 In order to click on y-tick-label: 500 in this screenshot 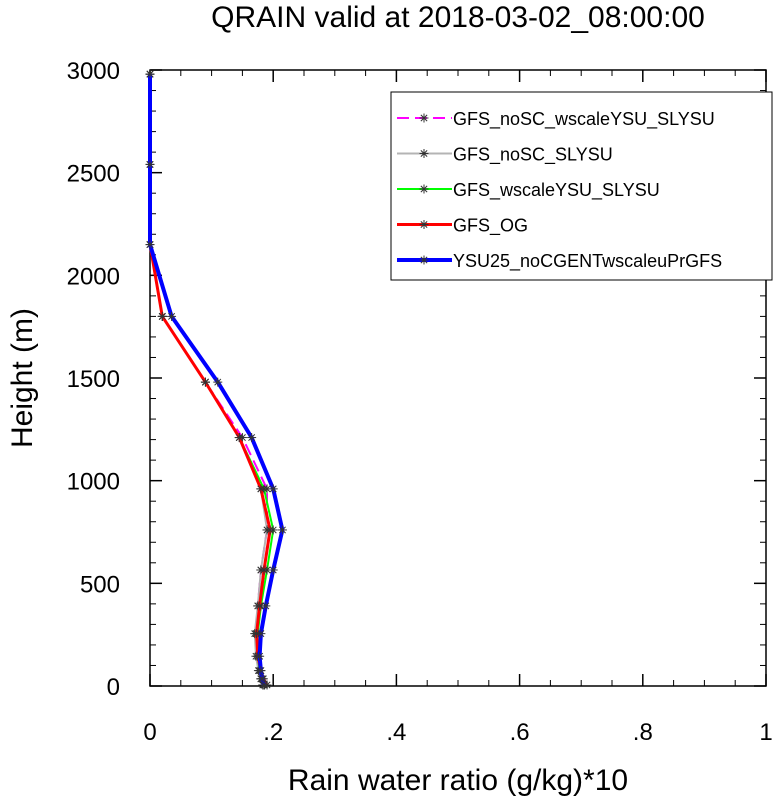, I will do `click(100, 584)`.